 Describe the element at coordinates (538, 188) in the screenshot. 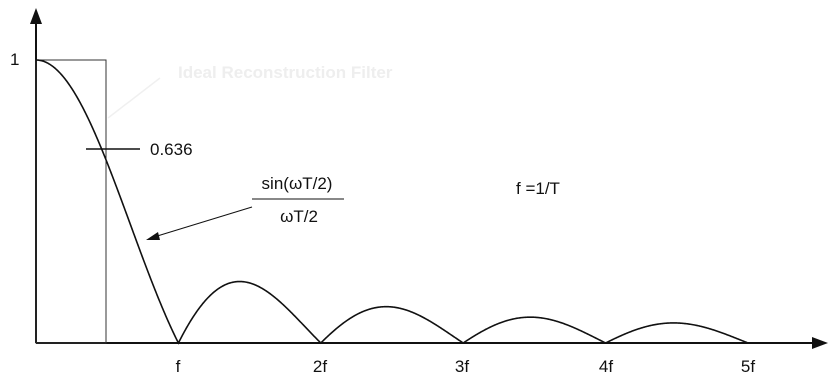

I see `frequency-relation: f =1/T` at that location.